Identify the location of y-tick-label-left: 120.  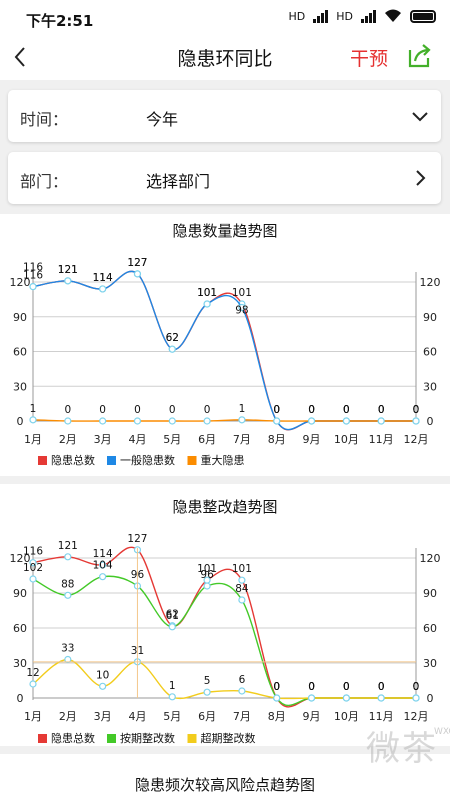
(20, 282).